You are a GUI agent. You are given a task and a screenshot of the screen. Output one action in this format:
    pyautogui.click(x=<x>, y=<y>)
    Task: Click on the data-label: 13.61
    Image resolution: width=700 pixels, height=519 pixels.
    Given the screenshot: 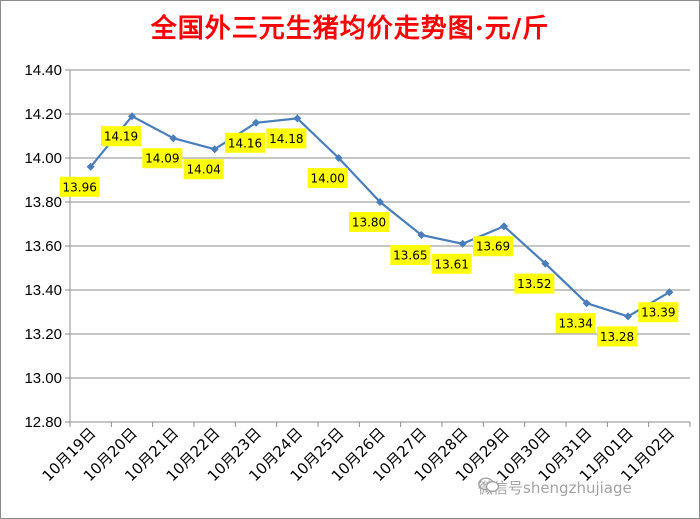 What is the action you would take?
    pyautogui.click(x=451, y=263)
    